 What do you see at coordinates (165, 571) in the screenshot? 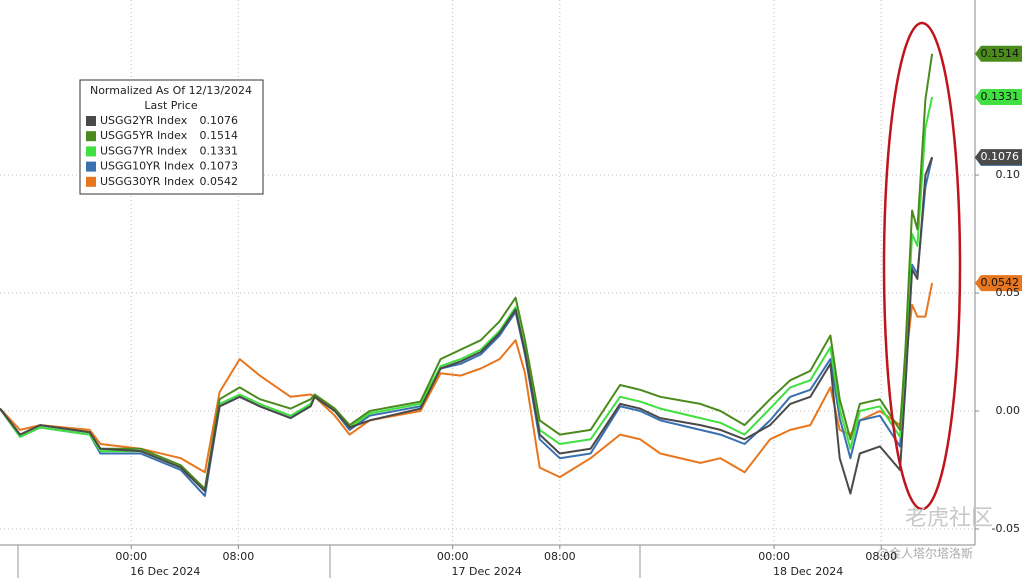
I see `date-label: 16 Dec 2024` at bounding box center [165, 571].